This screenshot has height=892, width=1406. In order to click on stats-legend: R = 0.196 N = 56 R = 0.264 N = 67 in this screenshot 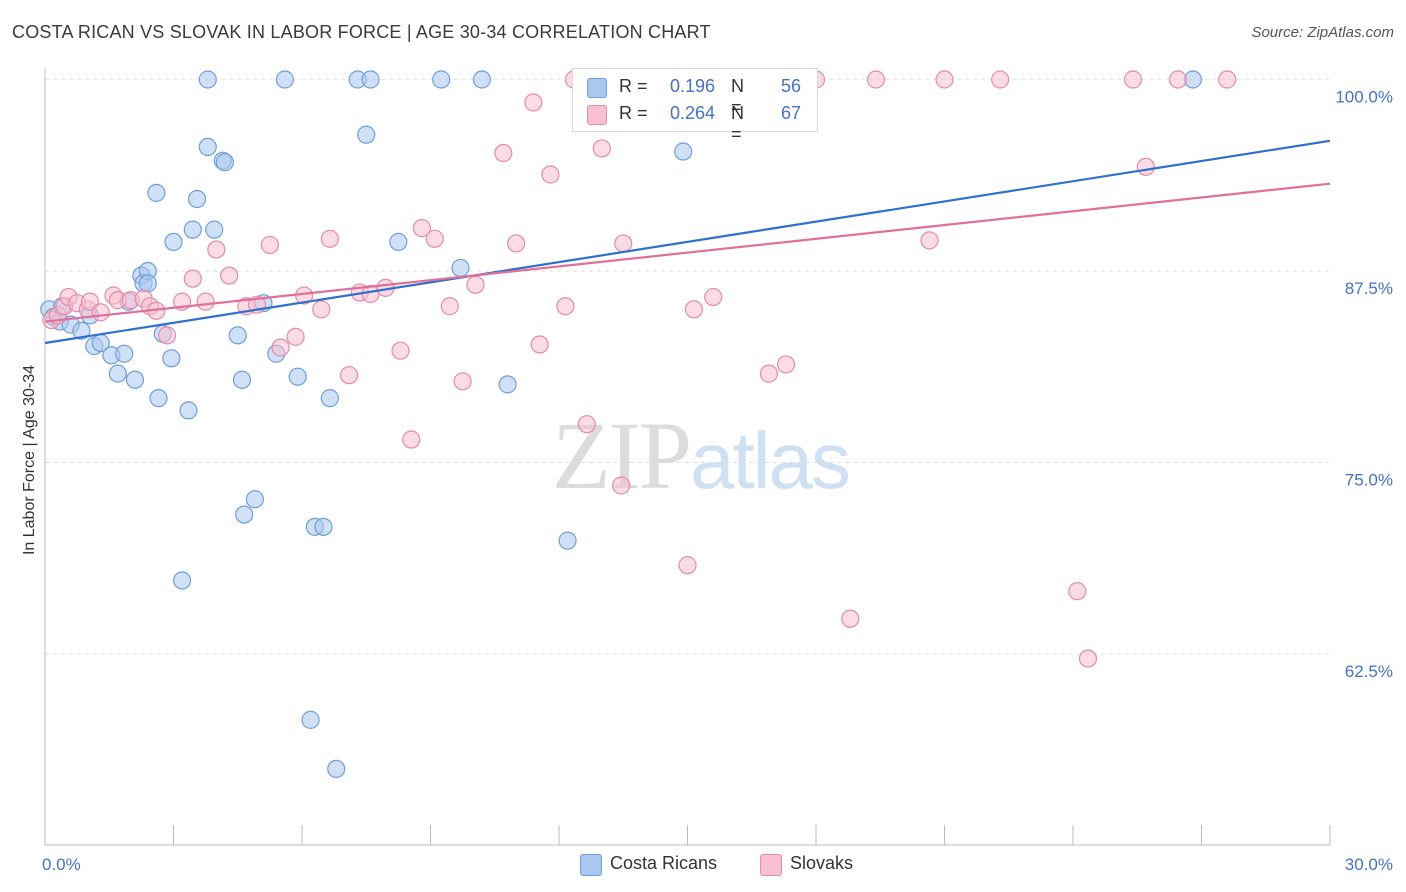, I will do `click(695, 106)`.